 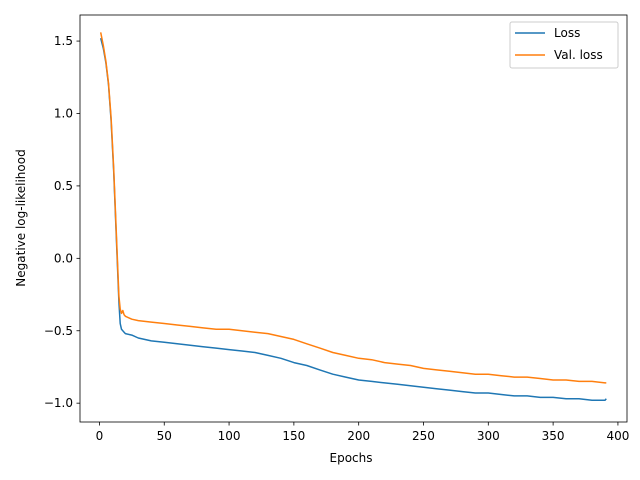 I want to click on legend-label-val-loss: Val. loss, so click(x=578, y=55).